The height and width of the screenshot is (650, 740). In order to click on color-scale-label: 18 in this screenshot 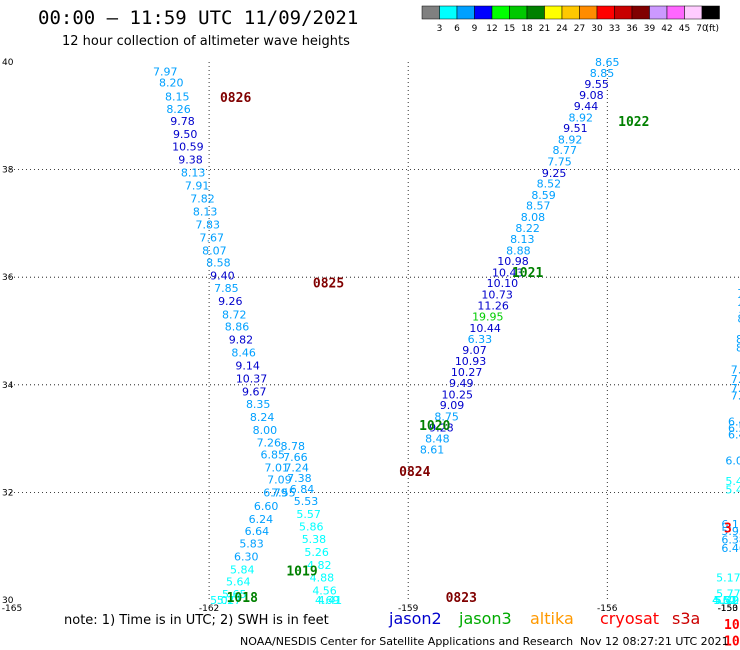, I will do `click(527, 29)`.